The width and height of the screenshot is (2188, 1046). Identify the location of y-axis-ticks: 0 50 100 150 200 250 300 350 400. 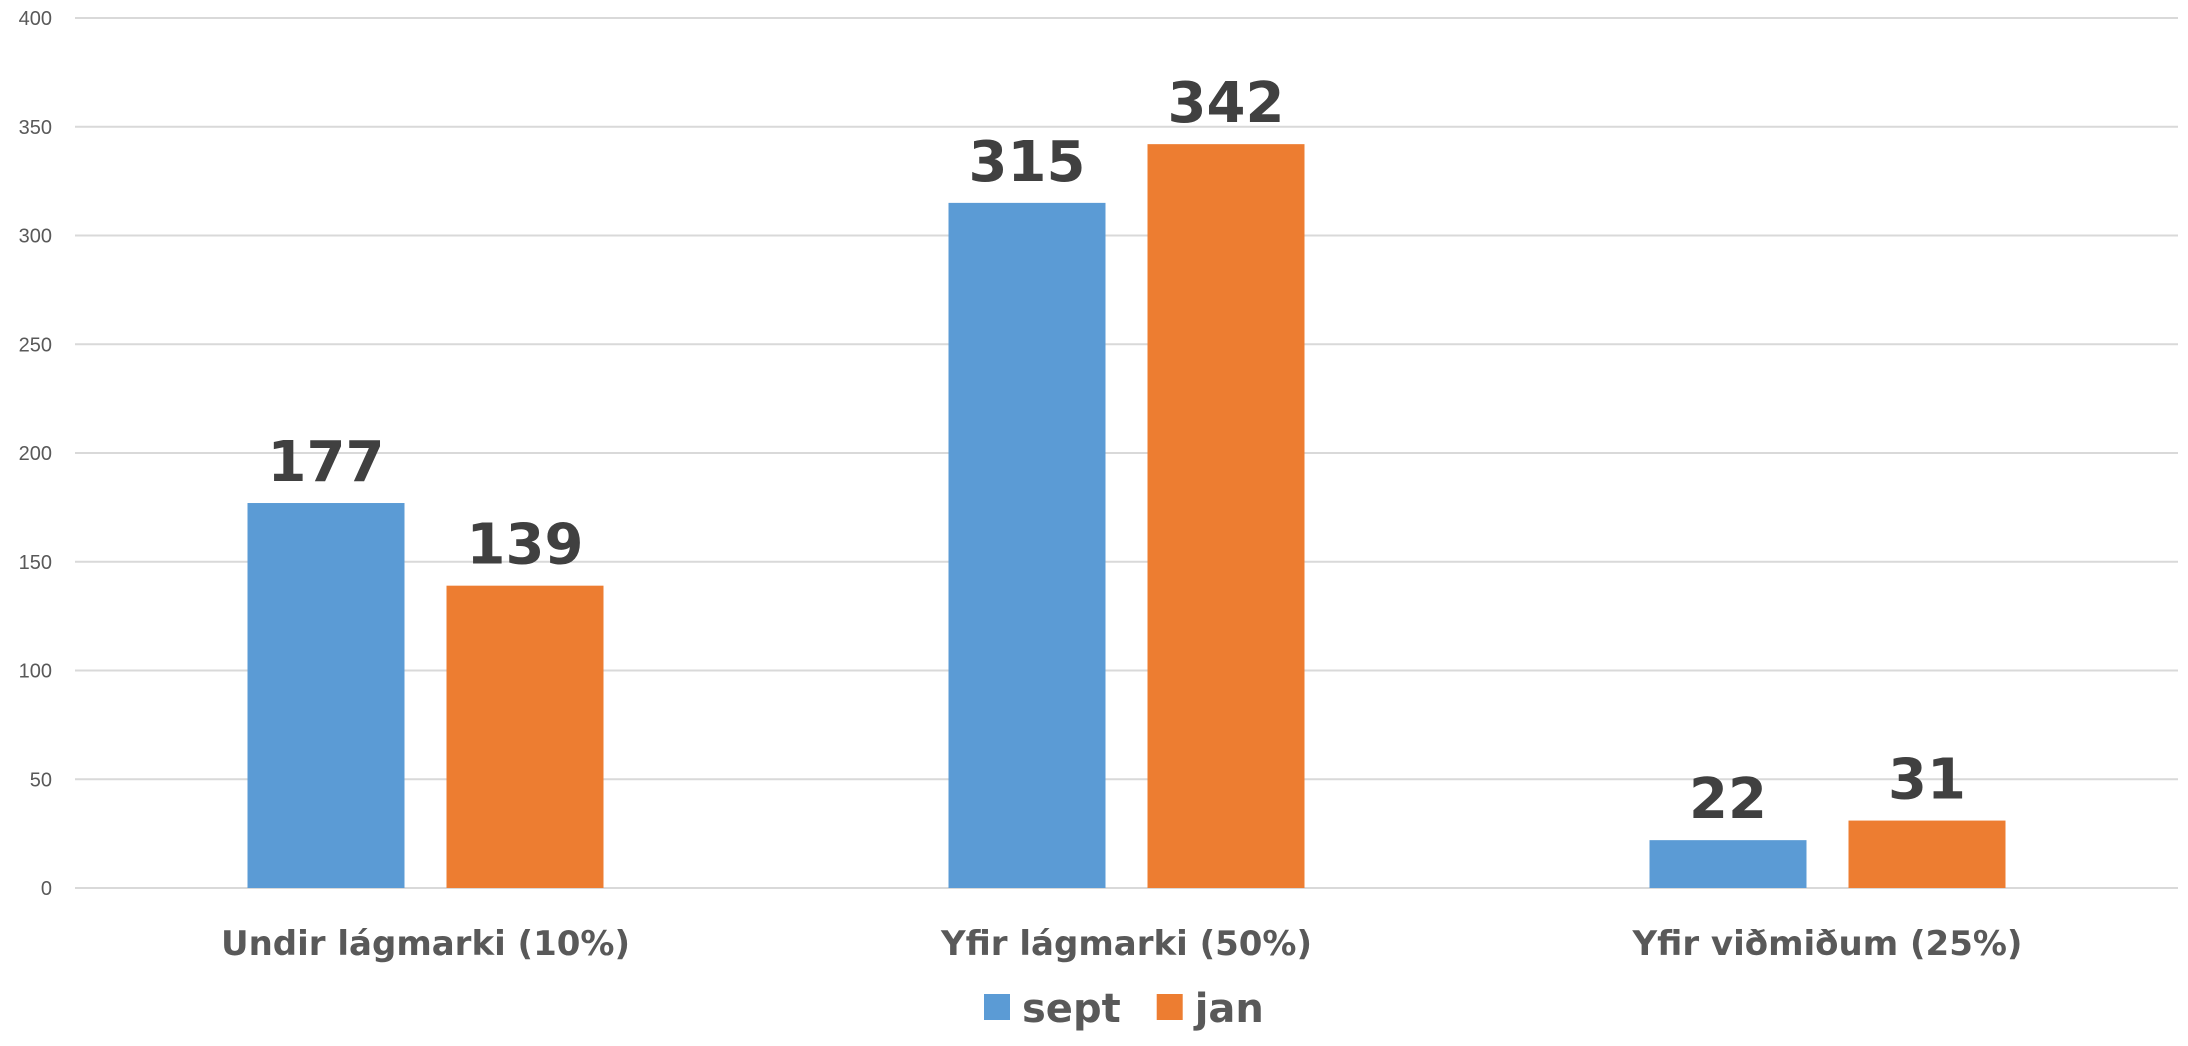
(35, 454).